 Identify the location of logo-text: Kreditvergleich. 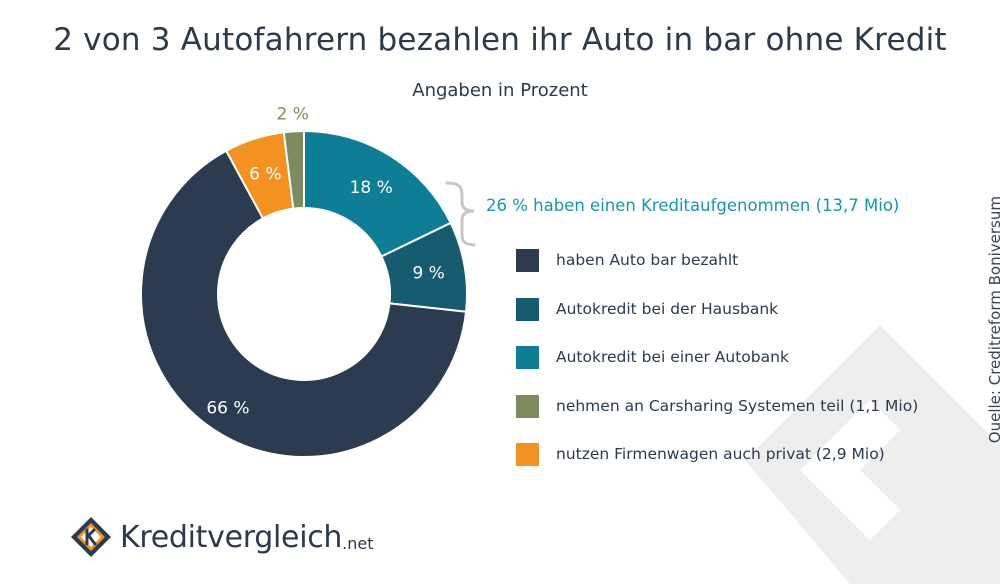
(231, 537).